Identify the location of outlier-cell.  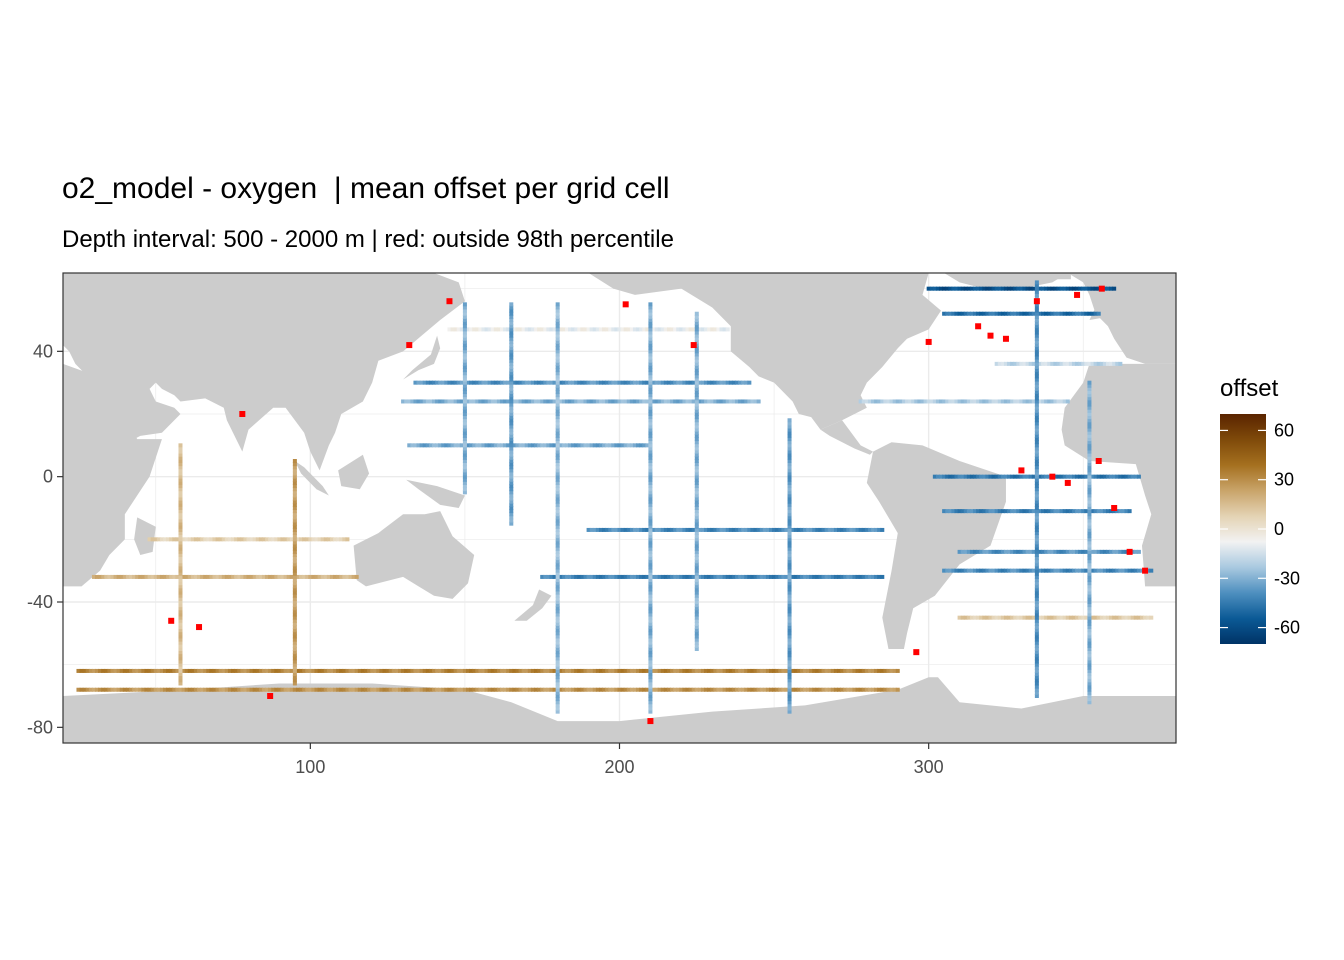
(199, 627).